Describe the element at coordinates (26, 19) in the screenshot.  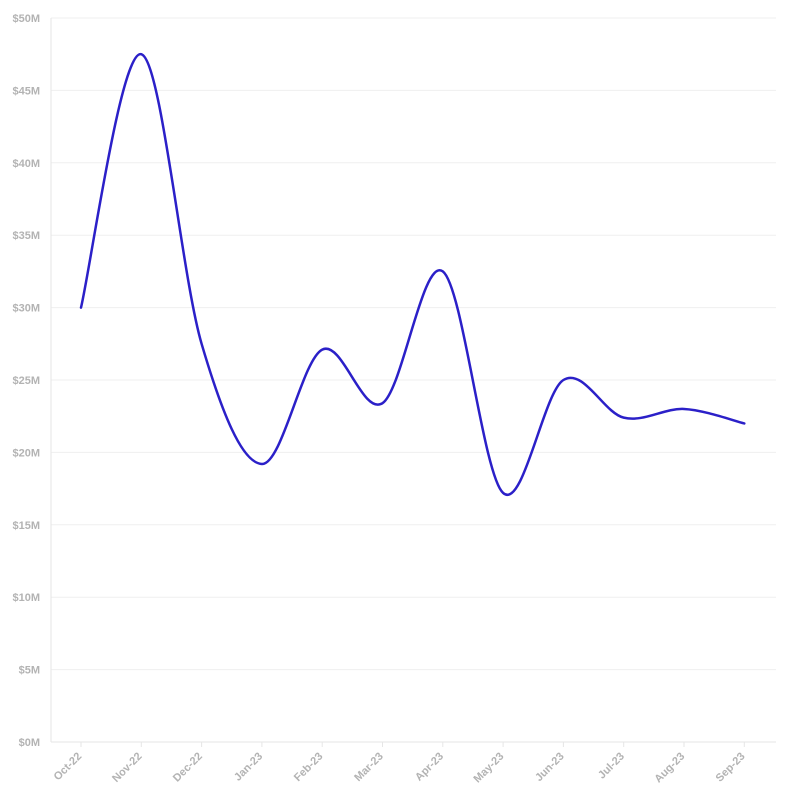
I see `y-tick-label: $50M` at that location.